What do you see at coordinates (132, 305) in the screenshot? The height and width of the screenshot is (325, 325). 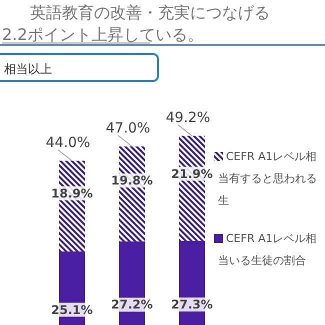 I see `data-label: 27.2%` at bounding box center [132, 305].